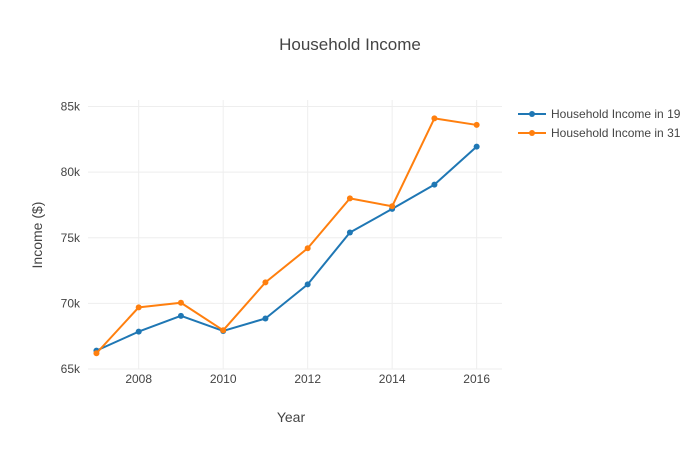  Describe the element at coordinates (392, 379) in the screenshot. I see `x-tick-label: 2014` at that location.